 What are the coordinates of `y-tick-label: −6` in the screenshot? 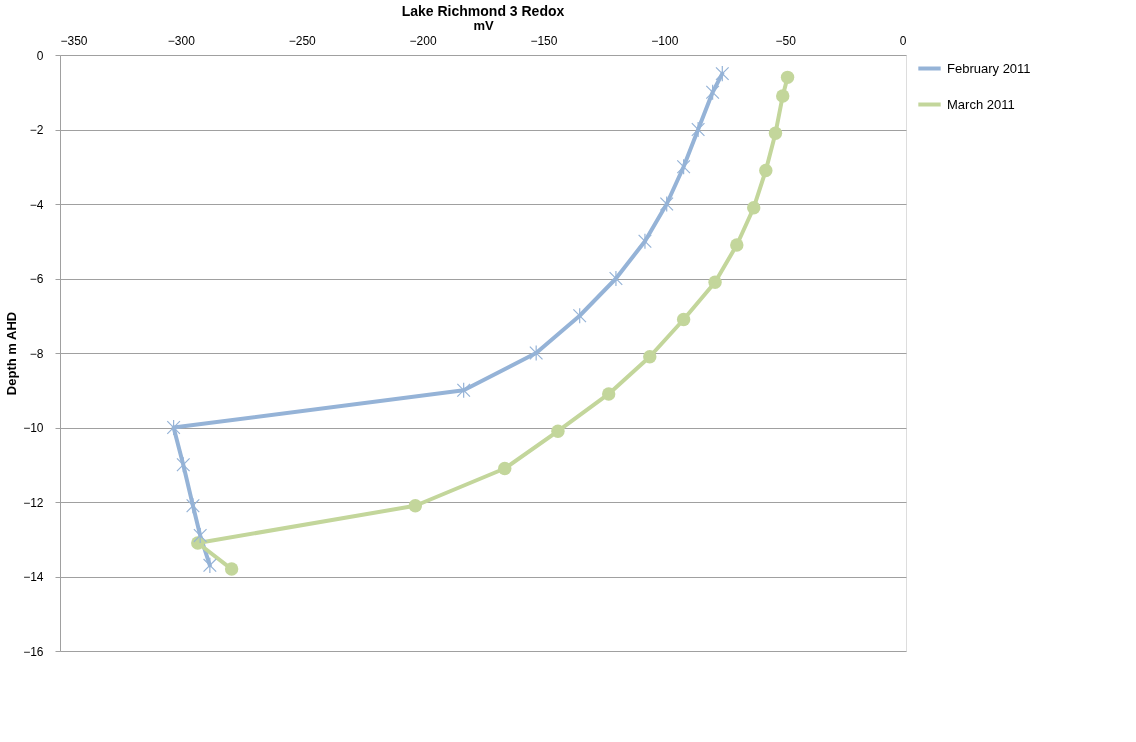 It's located at (36, 279).